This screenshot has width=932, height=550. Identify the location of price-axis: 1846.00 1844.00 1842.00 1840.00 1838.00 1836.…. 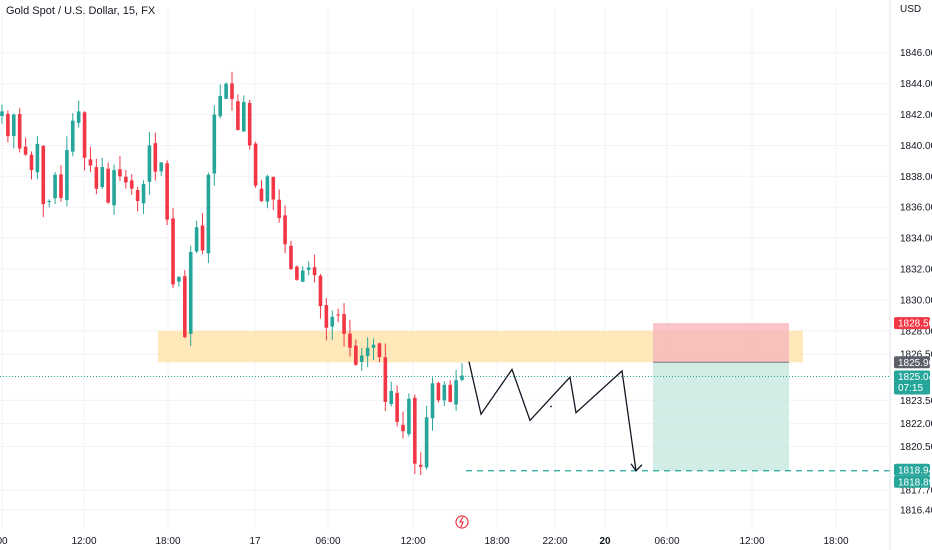
(916, 282).